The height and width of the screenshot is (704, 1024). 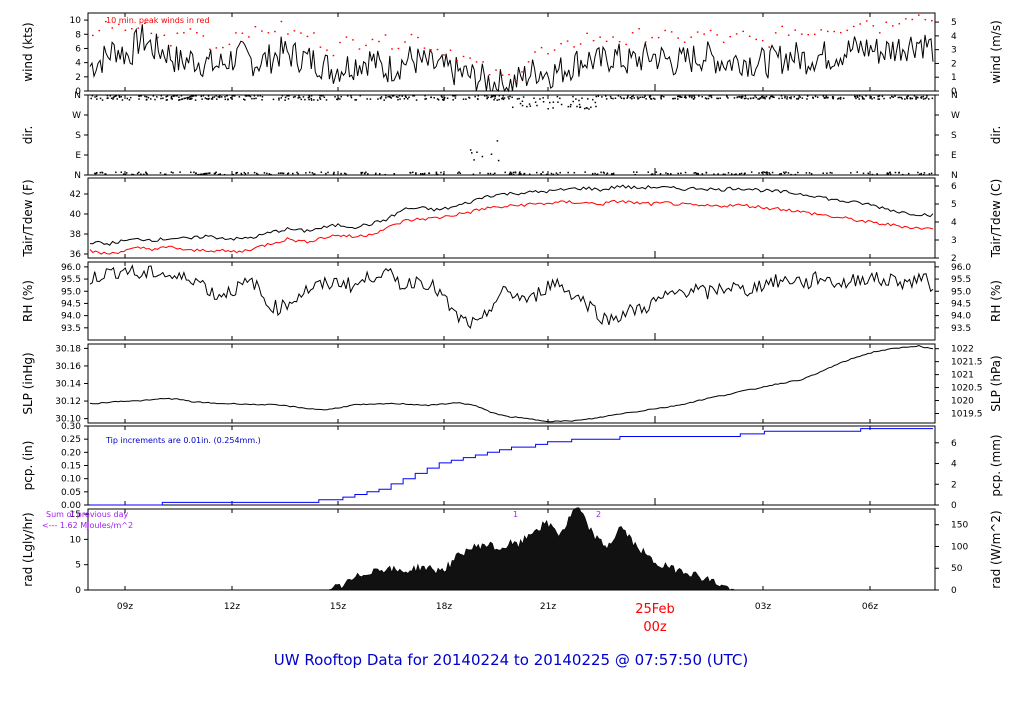 I want to click on y-tick-label-left: 0, so click(x=78, y=591).